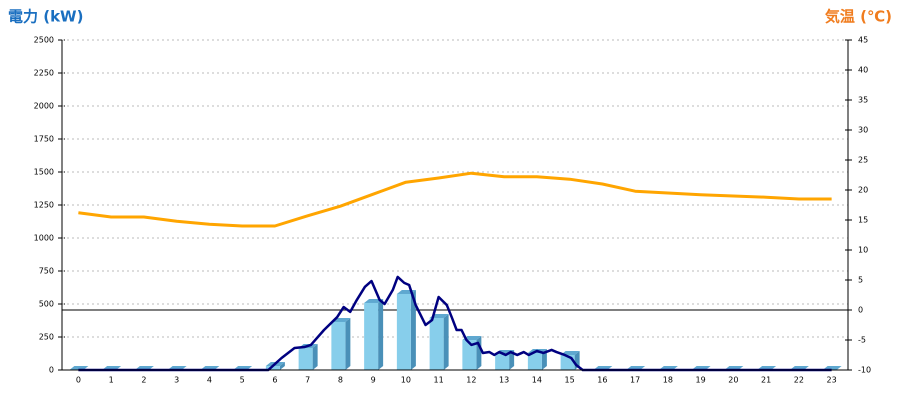 The height and width of the screenshot is (400, 900). Describe the element at coordinates (858, 17) in the screenshot. I see `y2-axis-title: 気温 (℃)` at that location.